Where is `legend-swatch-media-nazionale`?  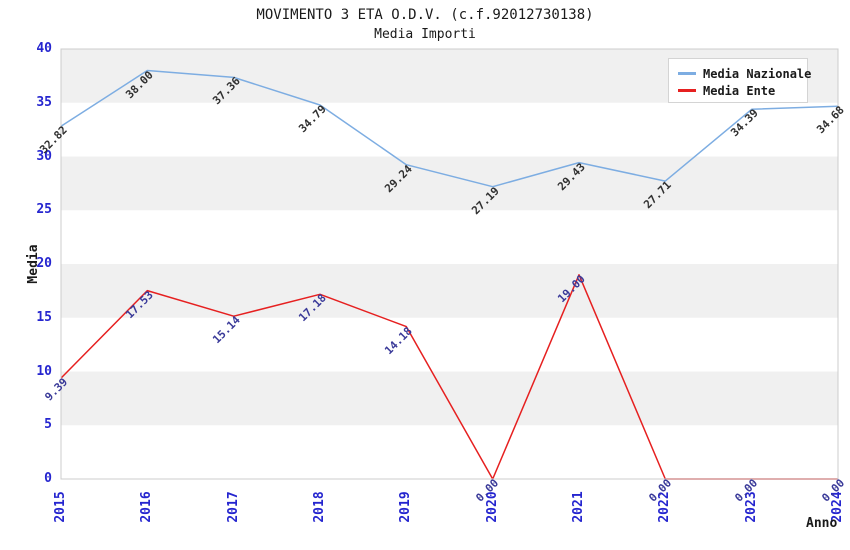 legend-swatch-media-nazionale is located at coordinates (687, 73).